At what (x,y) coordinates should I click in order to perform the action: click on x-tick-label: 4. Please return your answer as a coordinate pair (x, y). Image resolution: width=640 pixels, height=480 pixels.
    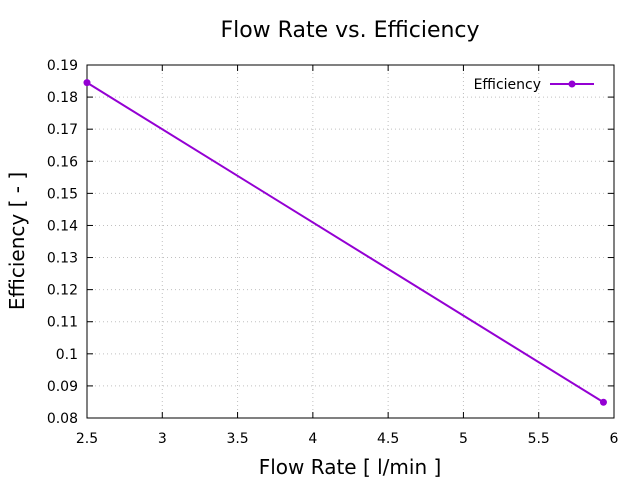
    Looking at the image, I should click on (312, 439).